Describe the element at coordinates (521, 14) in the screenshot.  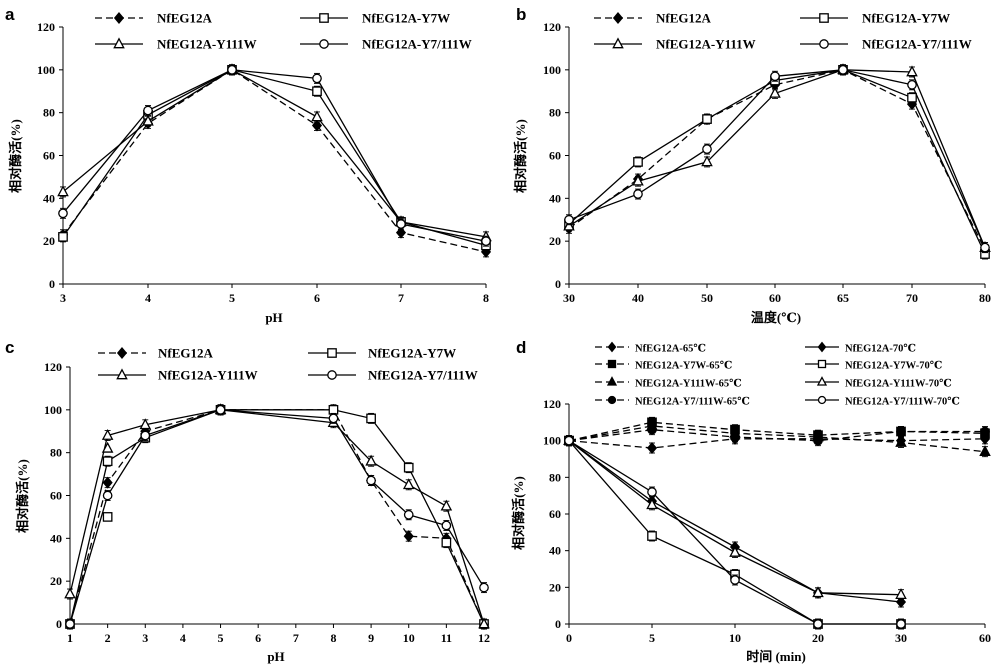
I see `panel-letter: b` at that location.